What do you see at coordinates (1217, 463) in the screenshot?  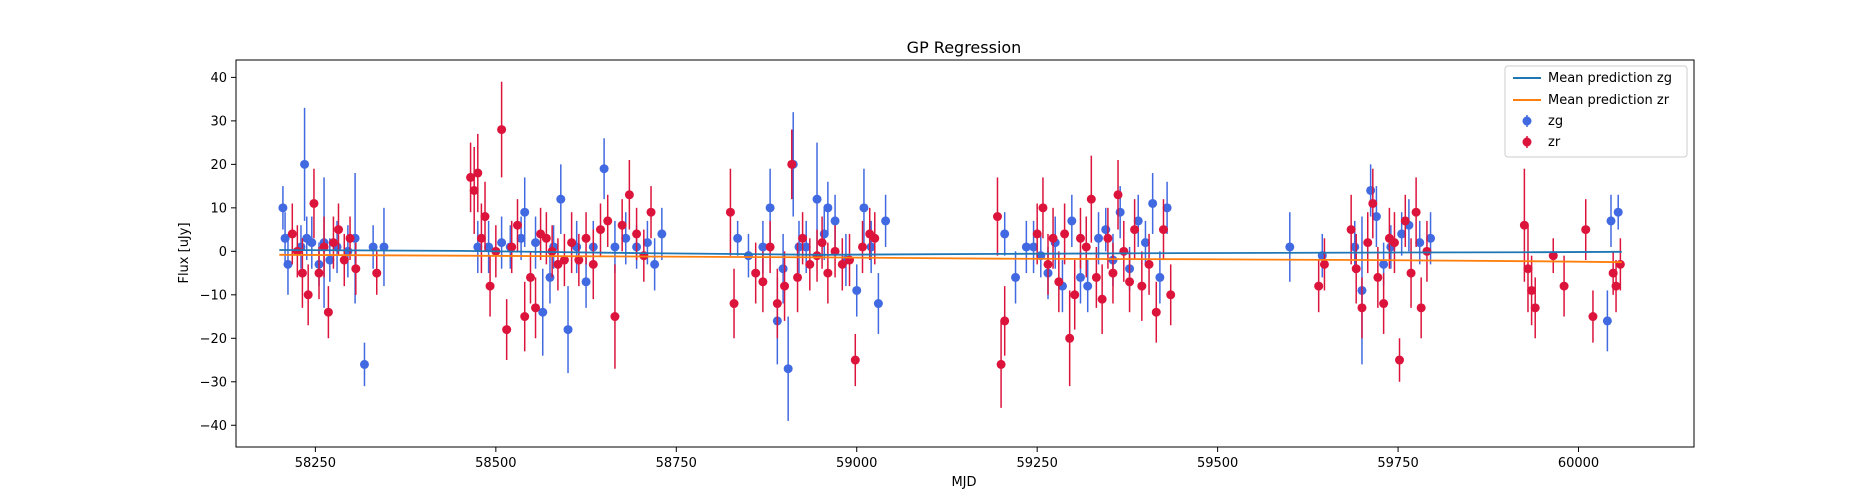 I see `x-tick-label: 59500` at bounding box center [1217, 463].